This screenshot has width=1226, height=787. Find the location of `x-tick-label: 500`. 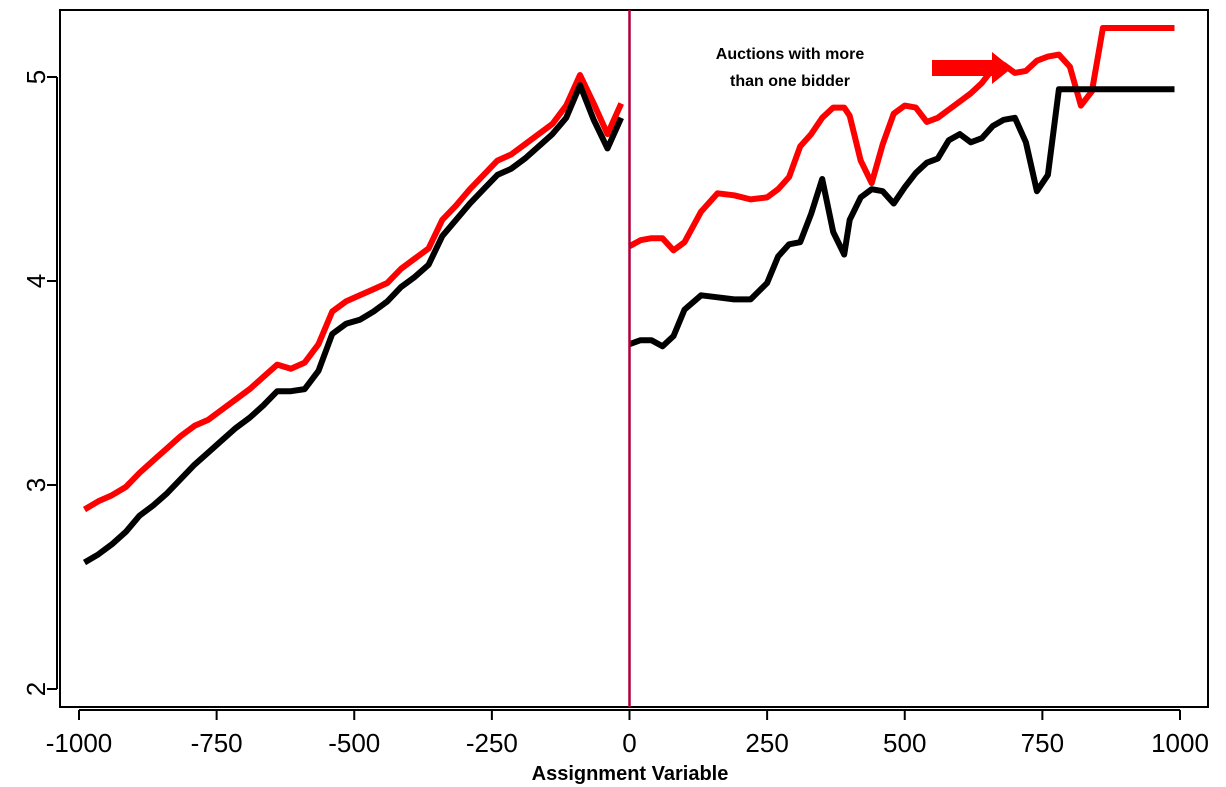

x-tick-label: 500 is located at coordinates (904, 743).